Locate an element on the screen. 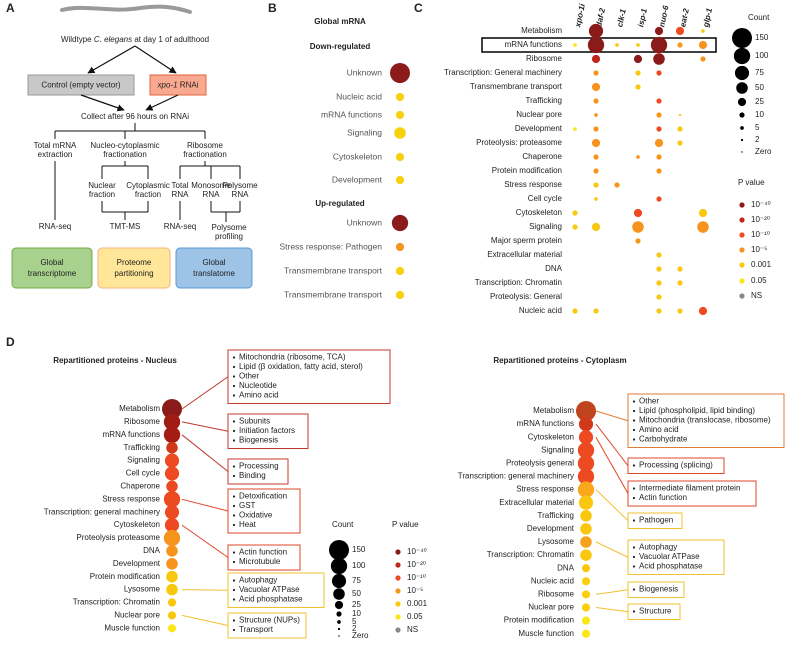 This screenshot has height=645, width=785. row-label: Trafficking is located at coordinates (142, 447).